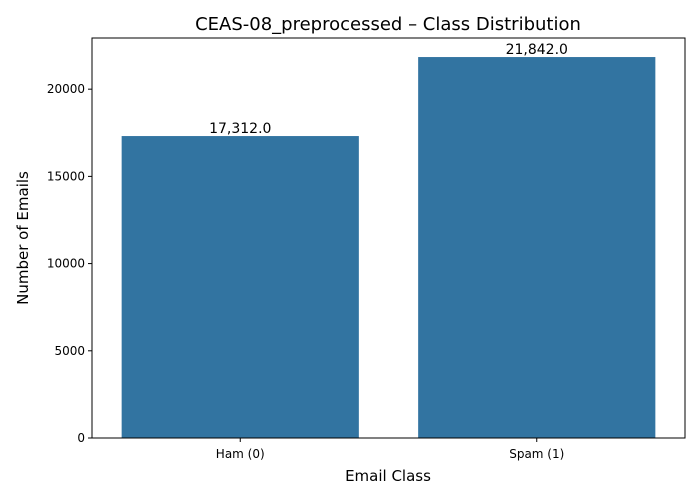  I want to click on y-tick-label-4: 20000, so click(66, 89).